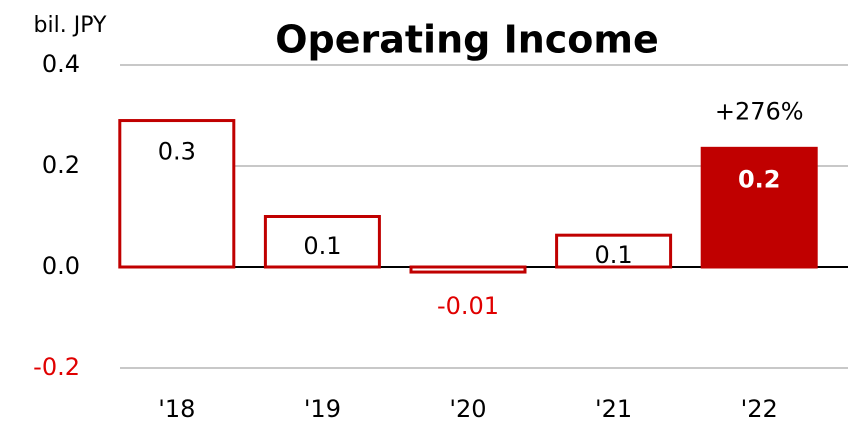 This screenshot has height=428, width=848. What do you see at coordinates (176, 409) in the screenshot?
I see `x-tick-label: '18` at bounding box center [176, 409].